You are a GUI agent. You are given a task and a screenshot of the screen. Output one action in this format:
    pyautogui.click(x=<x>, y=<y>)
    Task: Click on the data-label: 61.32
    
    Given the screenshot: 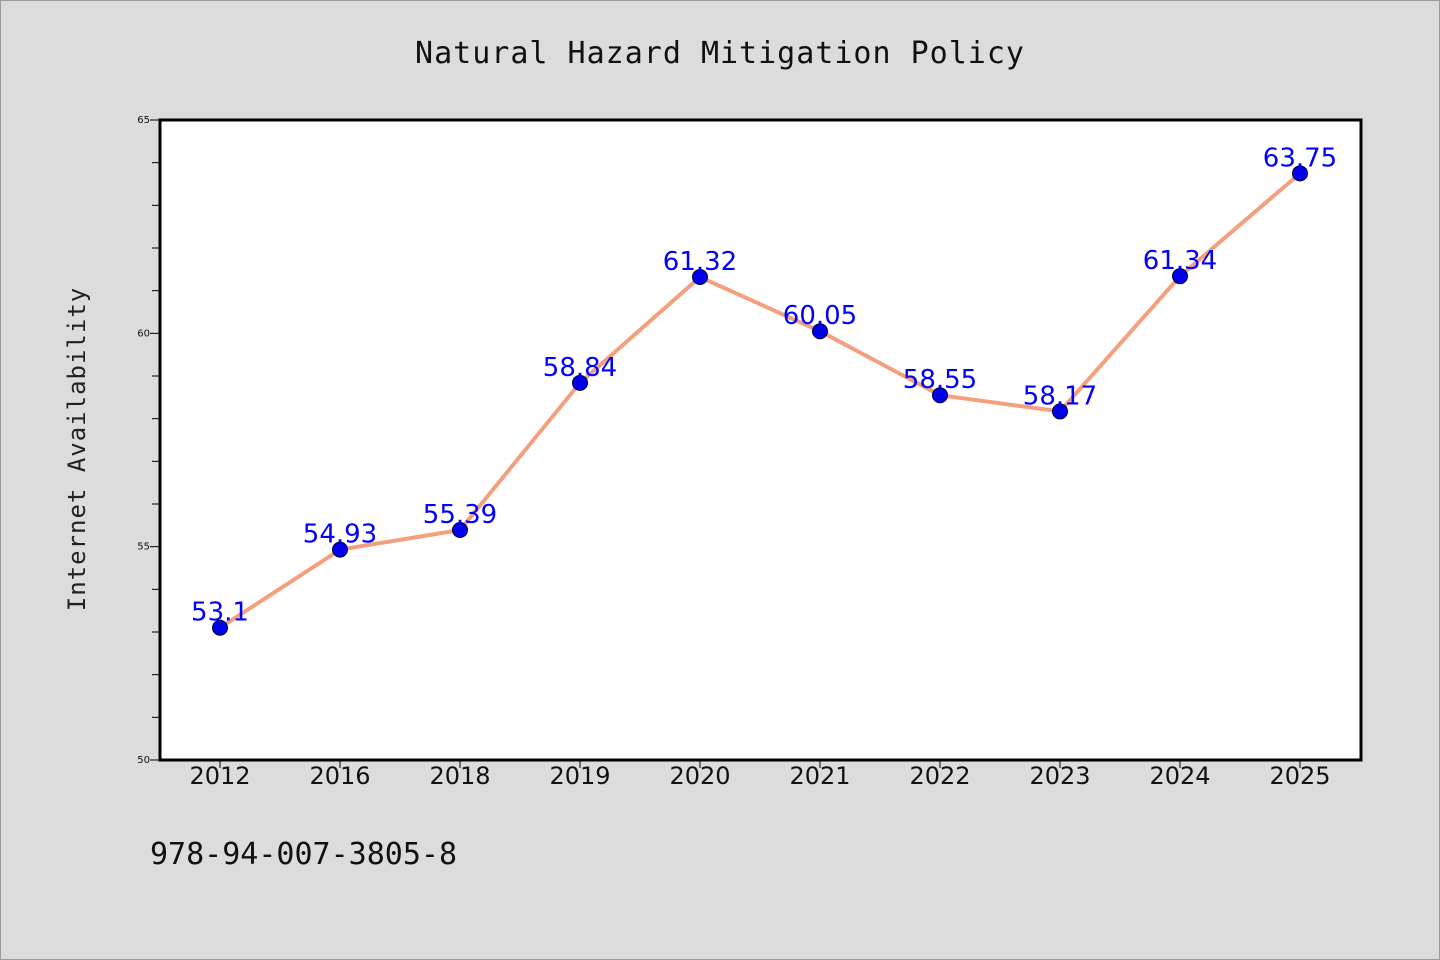 What is the action you would take?
    pyautogui.click(x=700, y=262)
    